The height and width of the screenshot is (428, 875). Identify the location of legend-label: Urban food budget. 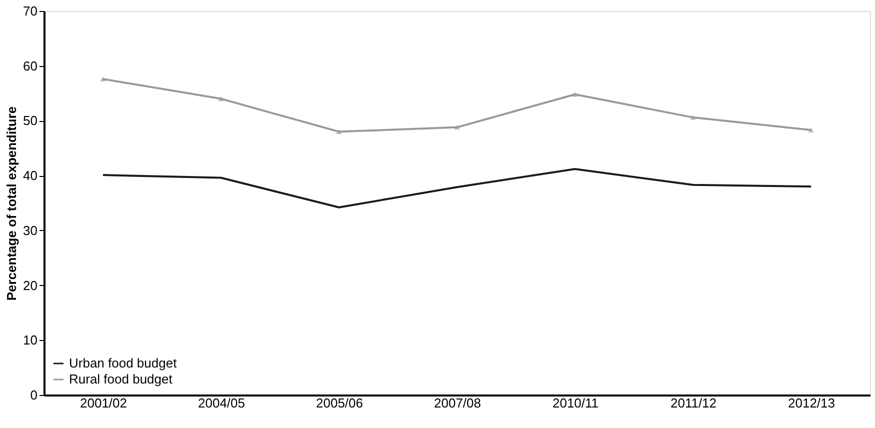
(123, 363).